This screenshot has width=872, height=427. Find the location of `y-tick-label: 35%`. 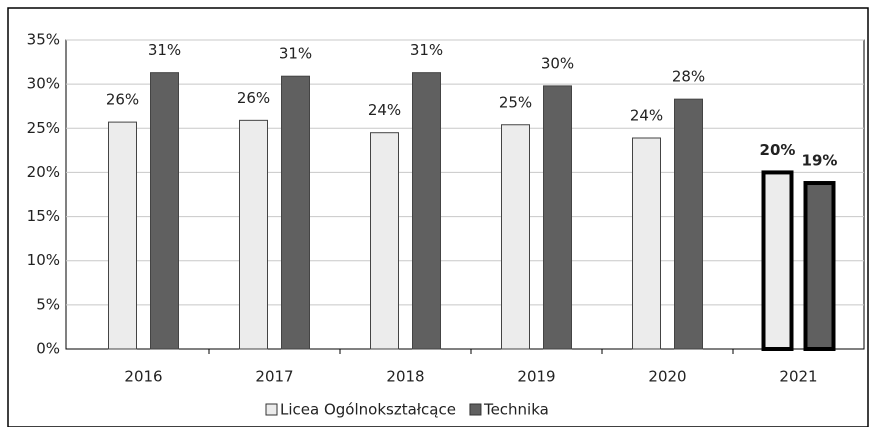

y-tick-label: 35% is located at coordinates (43, 40).